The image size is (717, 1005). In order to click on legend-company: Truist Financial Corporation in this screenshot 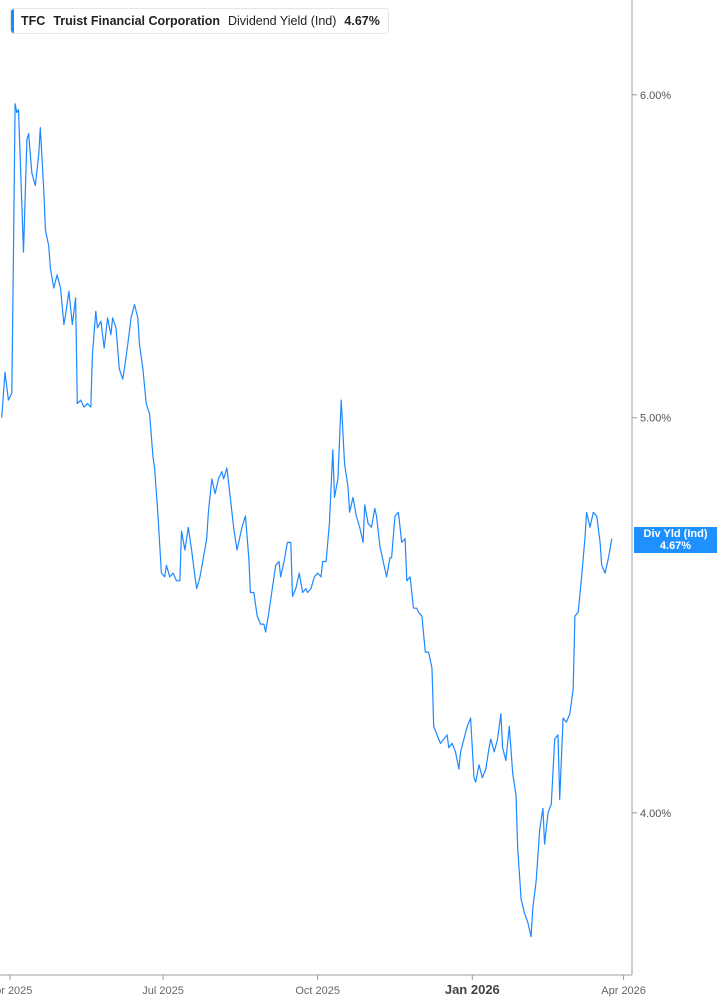, I will do `click(136, 21)`.